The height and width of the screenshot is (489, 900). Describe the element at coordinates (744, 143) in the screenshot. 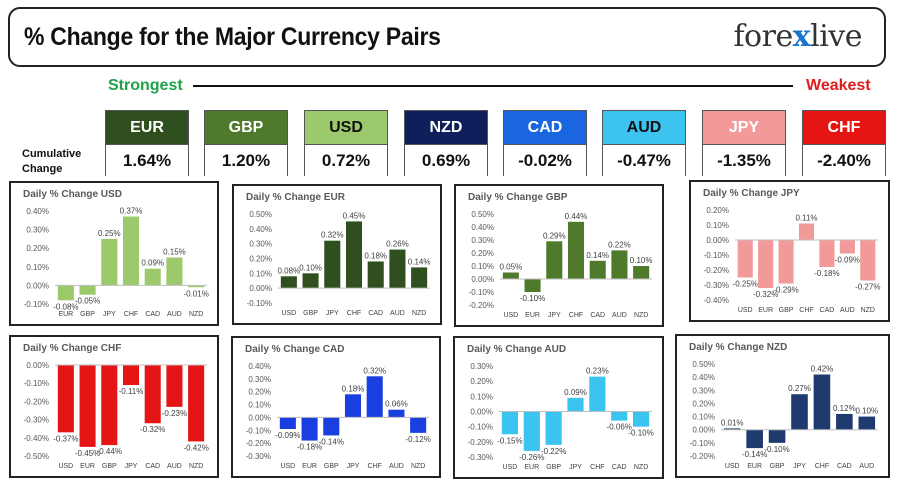

I see `currency-box-jpy: JPY -1.35%` at that location.